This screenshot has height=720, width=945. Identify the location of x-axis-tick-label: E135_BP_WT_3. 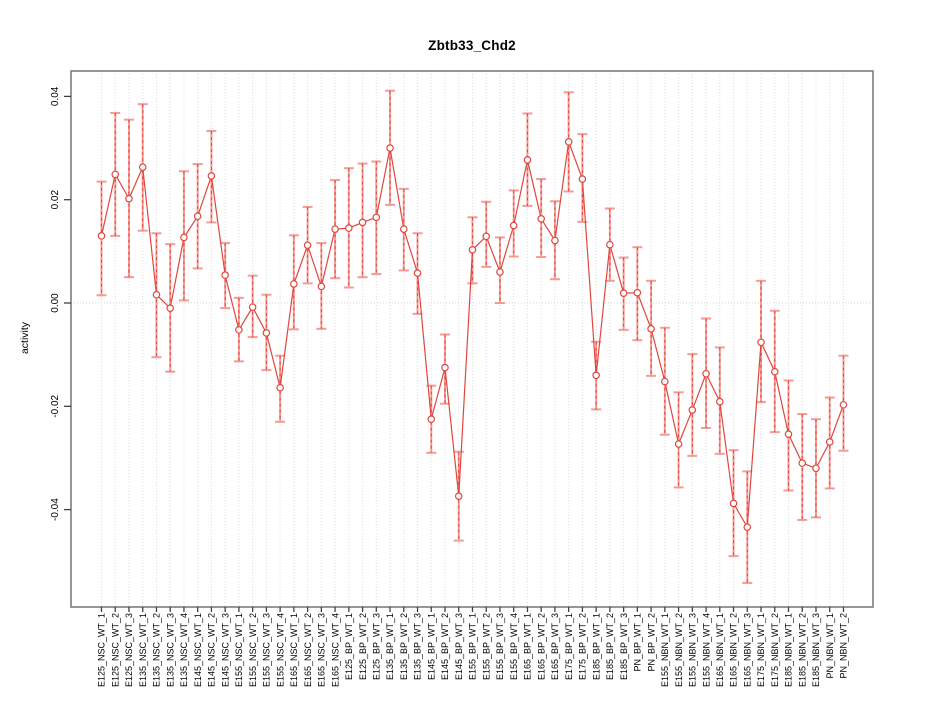
(418, 646).